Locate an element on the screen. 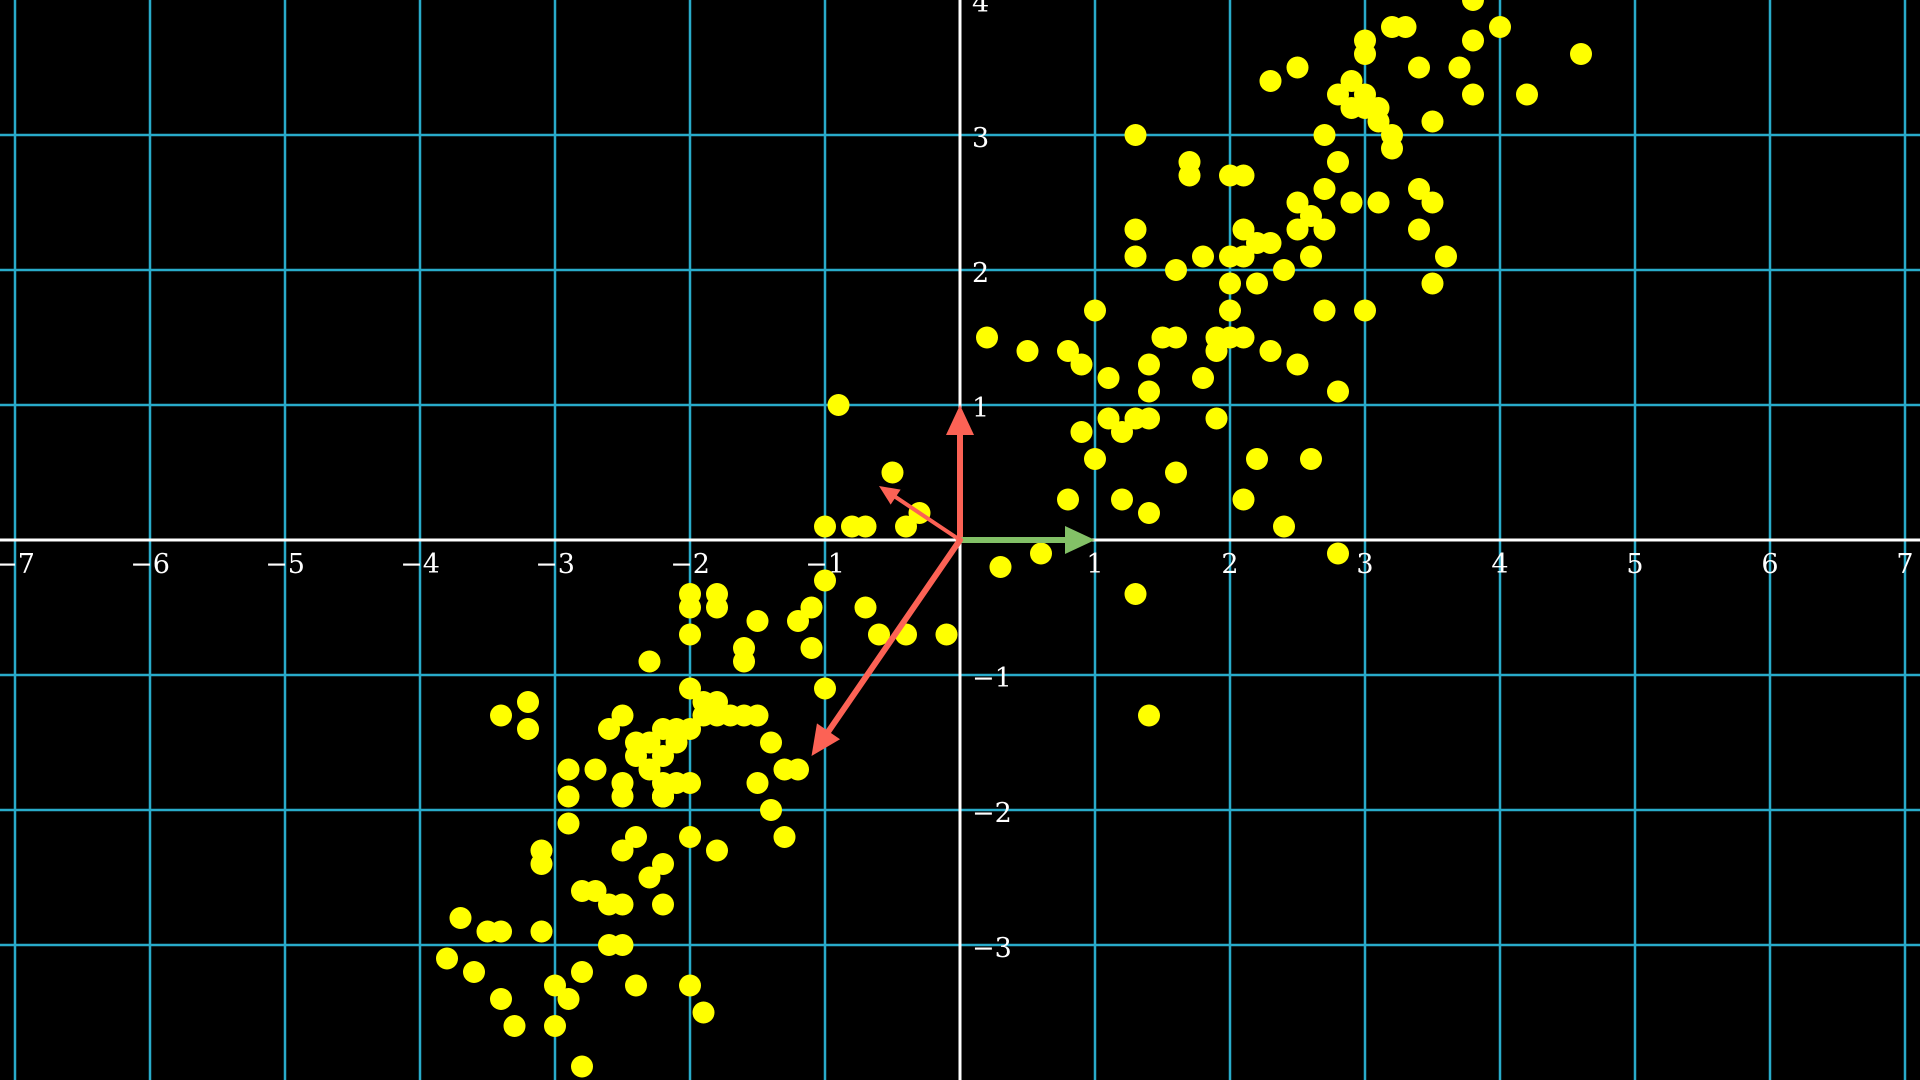 This screenshot has width=1920, height=1080. y-tick-label: −1 is located at coordinates (992, 678).